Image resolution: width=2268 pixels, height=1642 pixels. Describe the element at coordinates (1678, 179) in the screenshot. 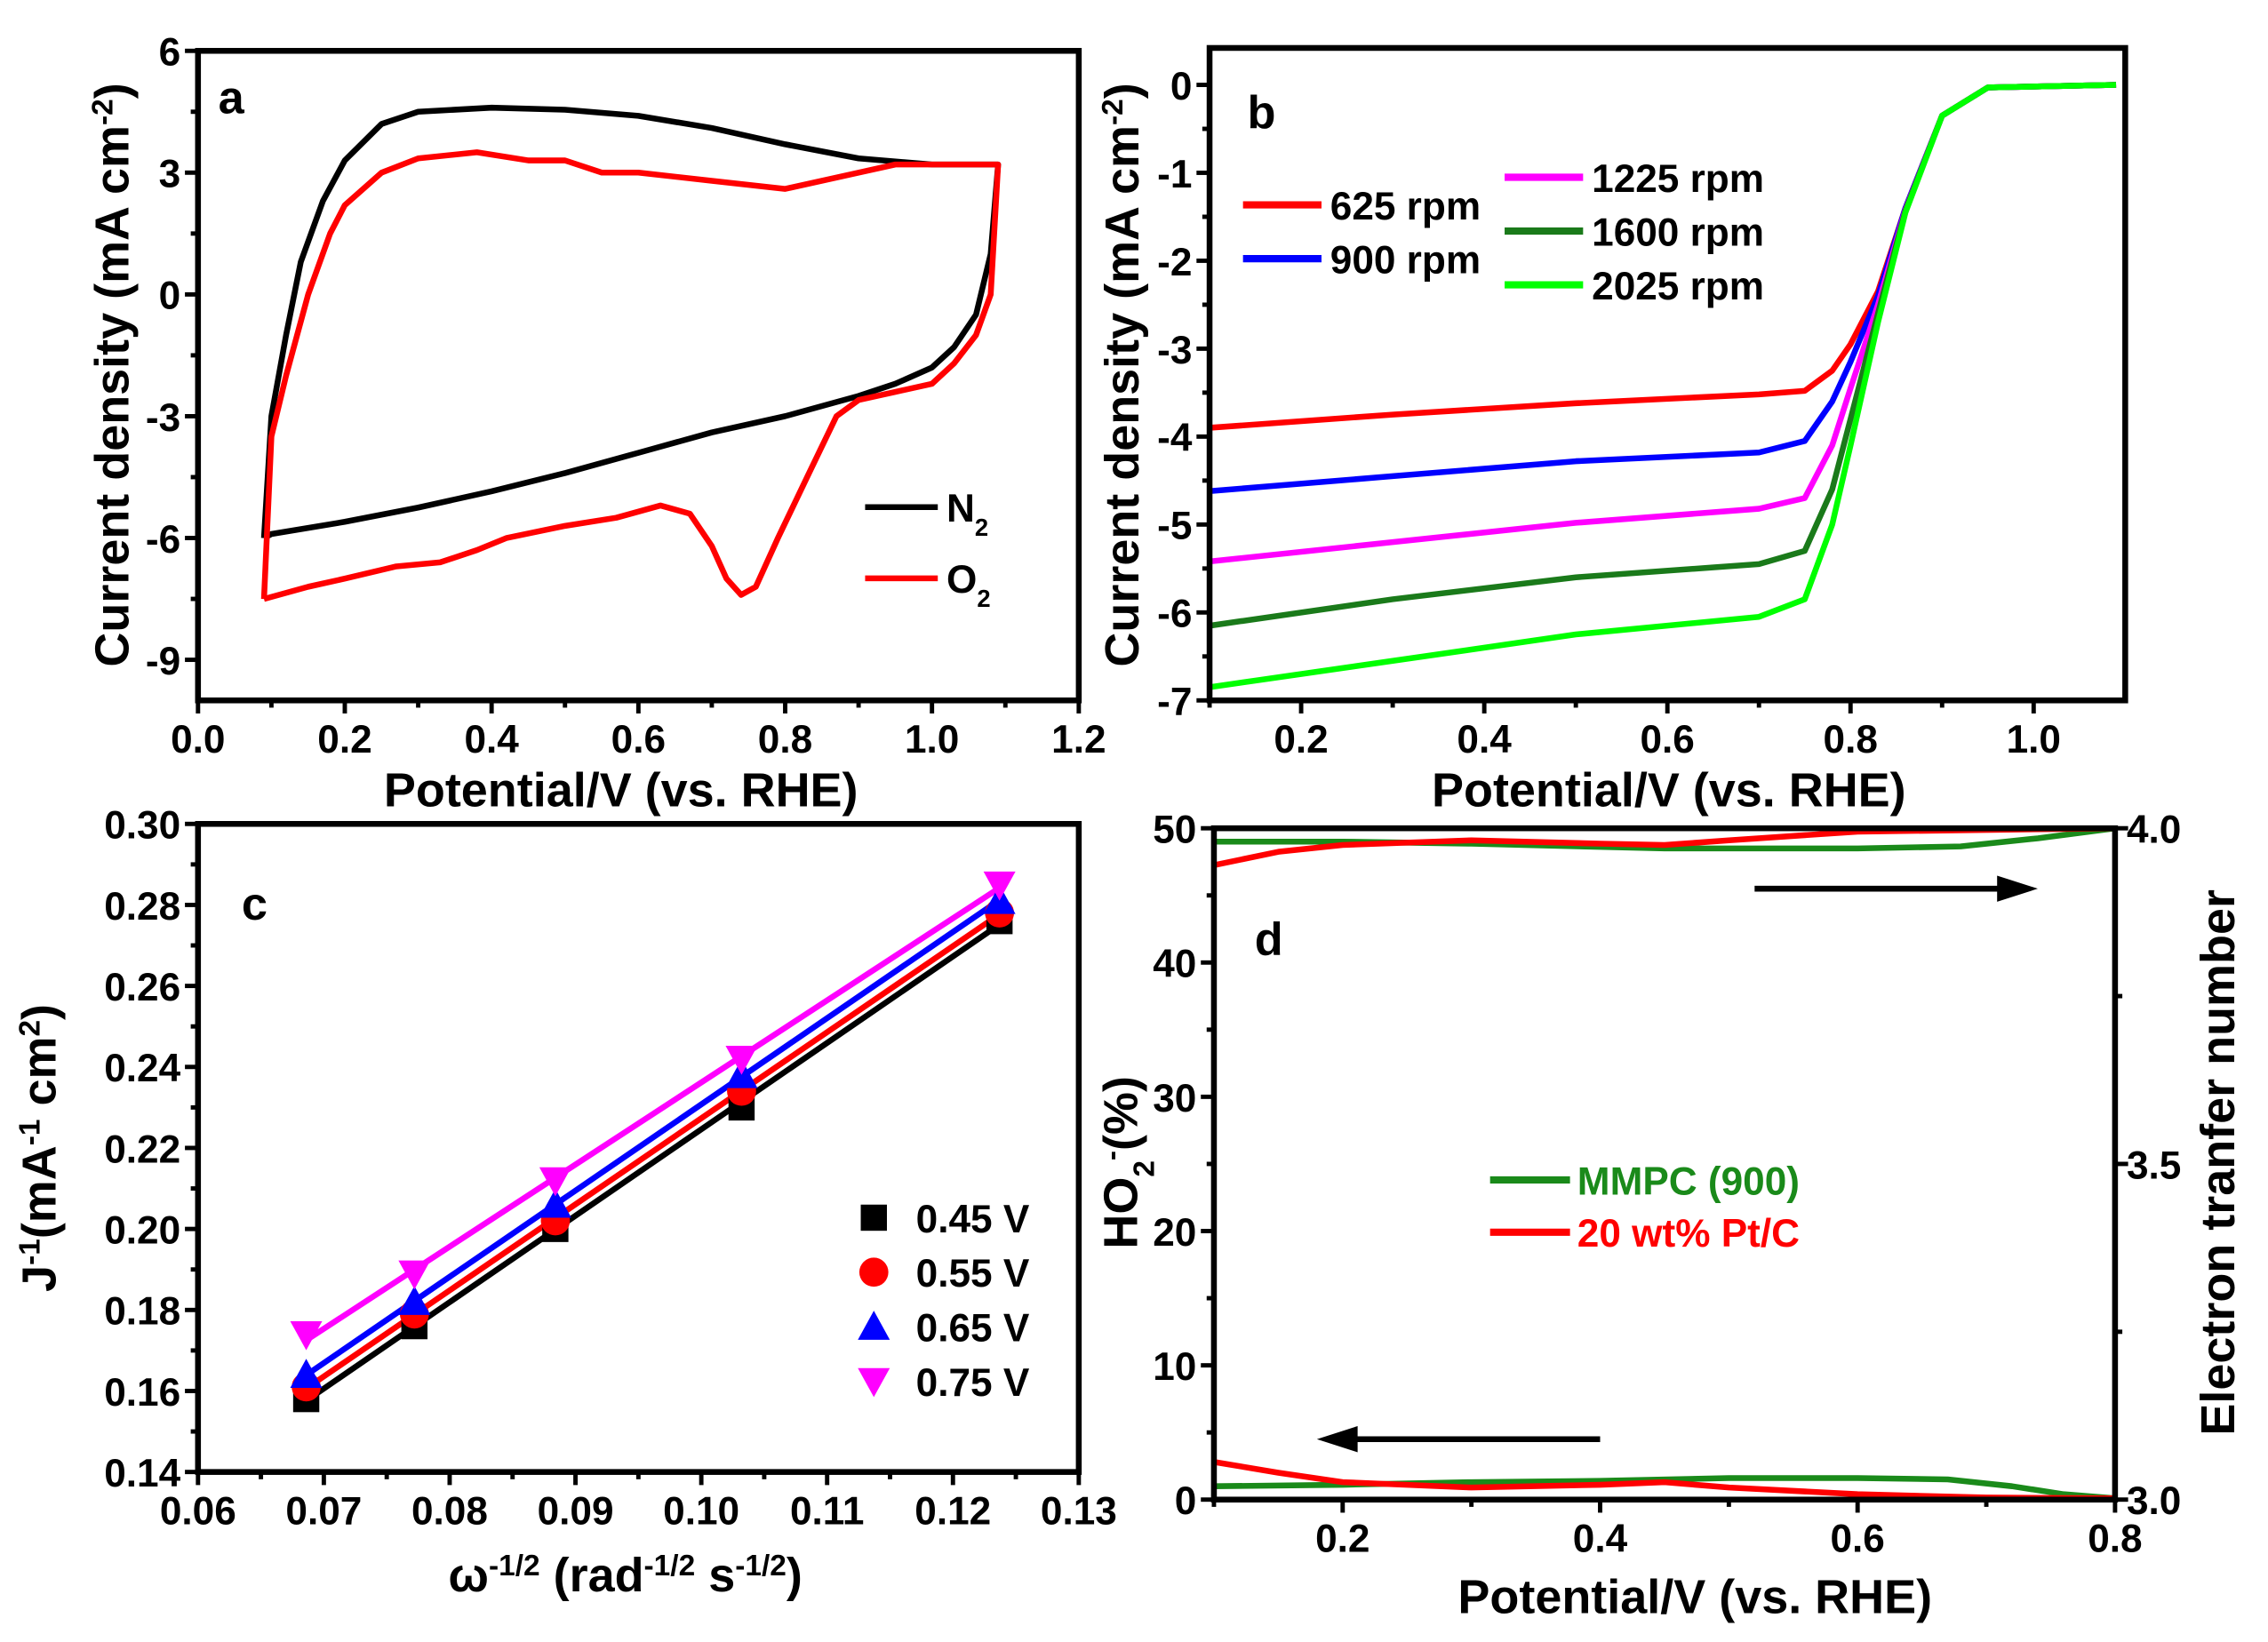

I see `text-segment: 1225 rpm` at that location.